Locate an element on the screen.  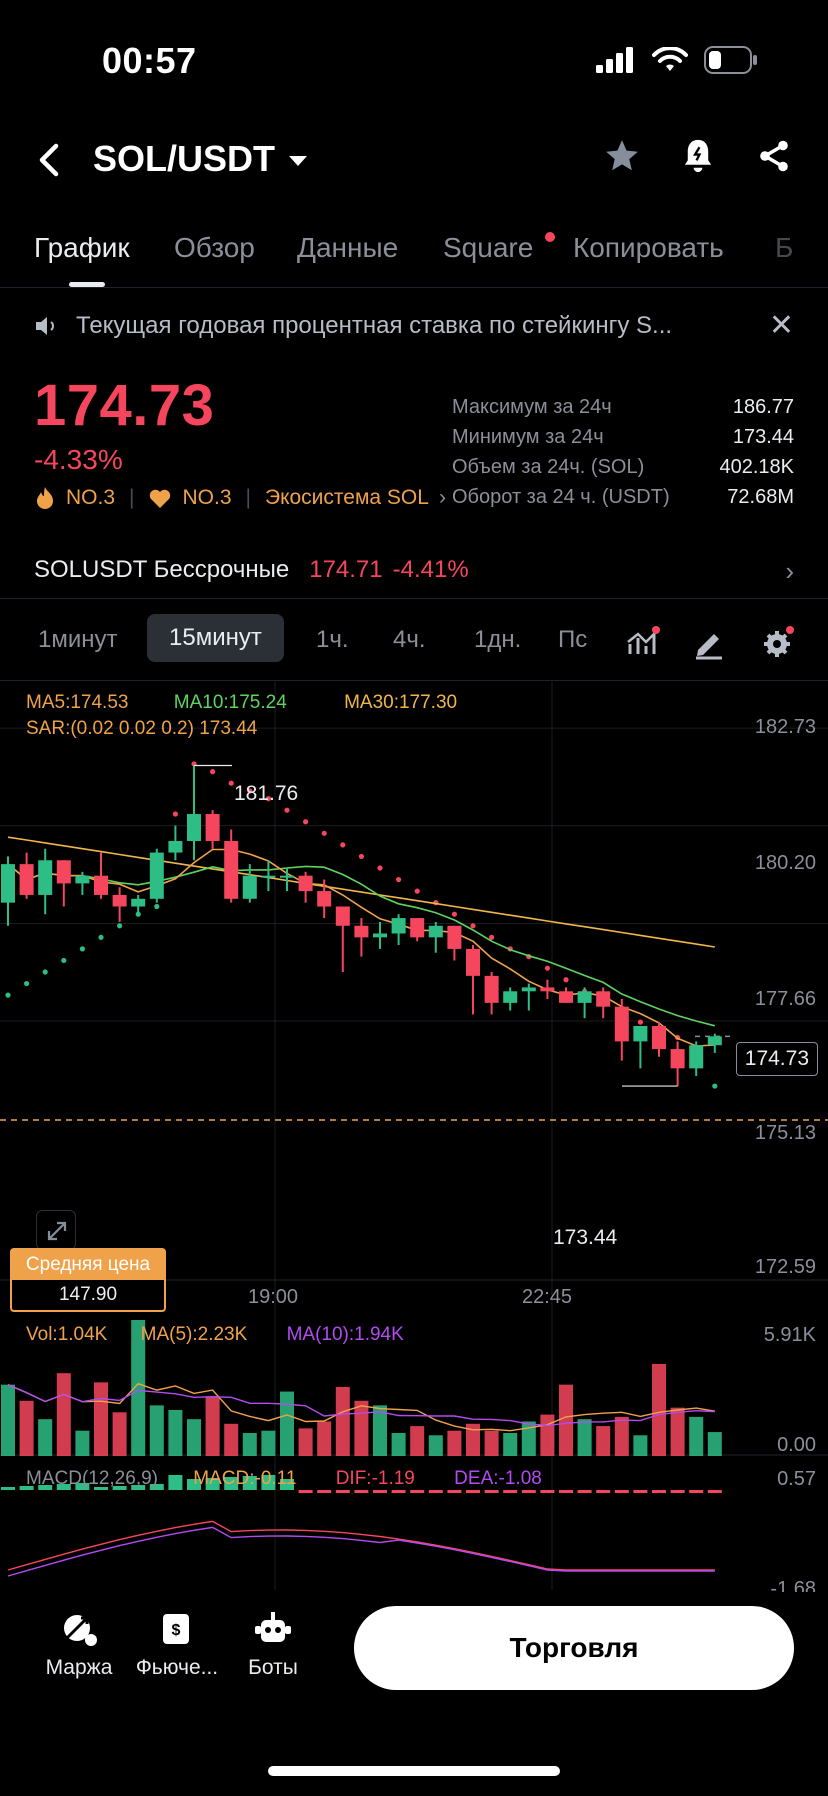
interval-1h: 1ч. is located at coordinates (332, 639).